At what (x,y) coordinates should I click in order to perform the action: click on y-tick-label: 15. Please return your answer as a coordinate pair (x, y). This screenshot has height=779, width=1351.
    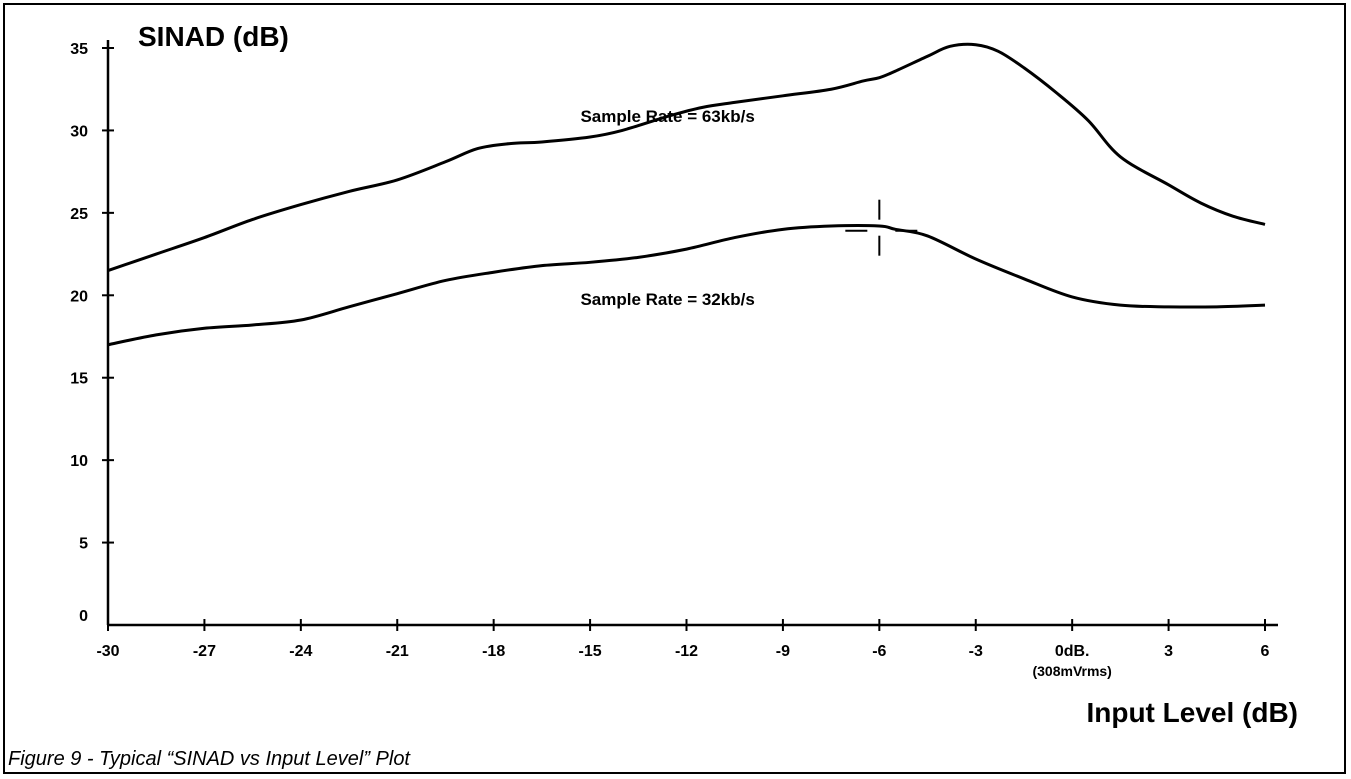
    Looking at the image, I should click on (79, 379).